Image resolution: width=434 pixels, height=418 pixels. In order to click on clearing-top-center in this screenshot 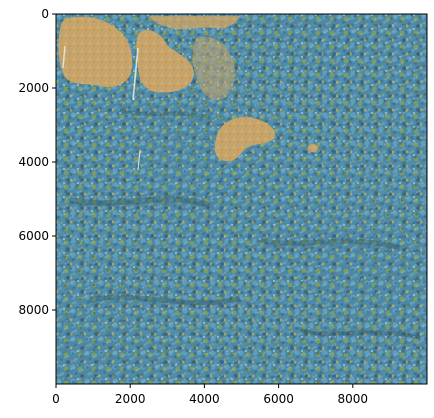, I will do `click(165, 61)`.